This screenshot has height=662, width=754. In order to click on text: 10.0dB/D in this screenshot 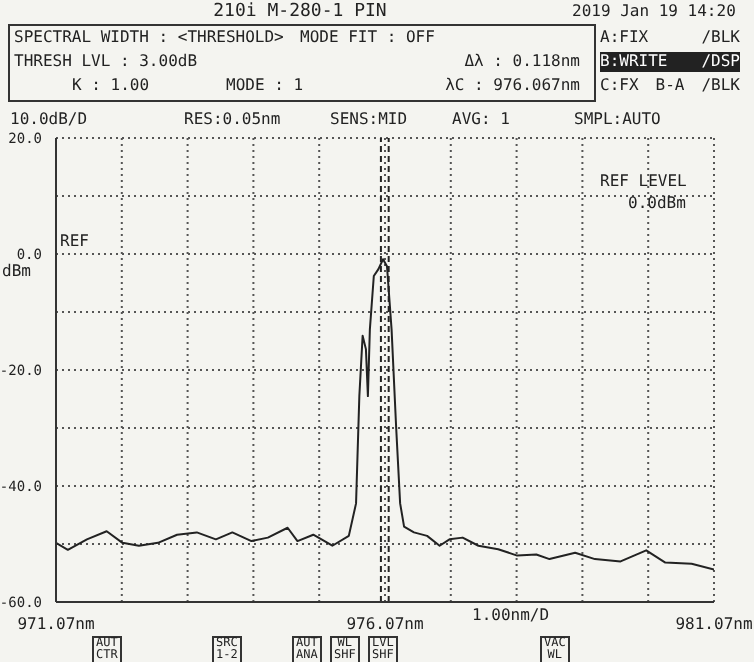, I will do `click(49, 120)`.